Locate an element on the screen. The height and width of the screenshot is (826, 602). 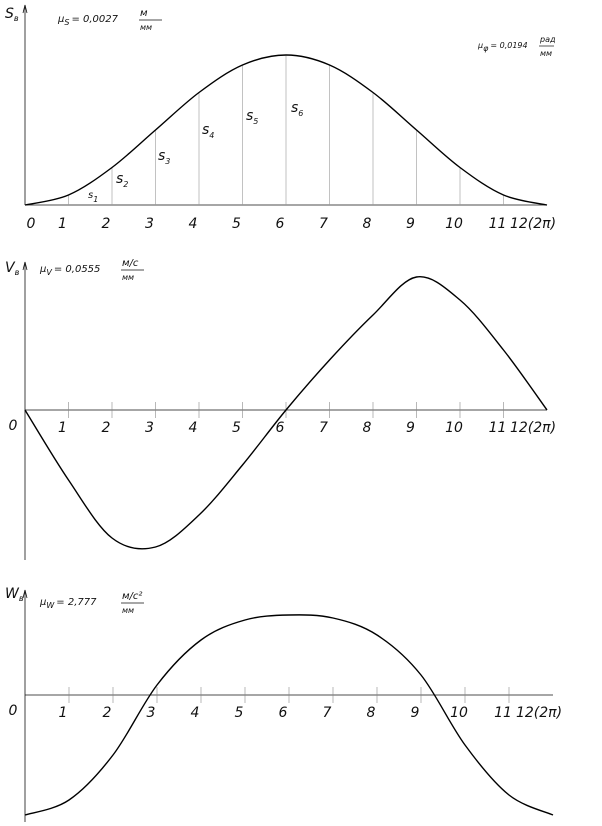
scale-sub: S is located at coordinates (66, 22).